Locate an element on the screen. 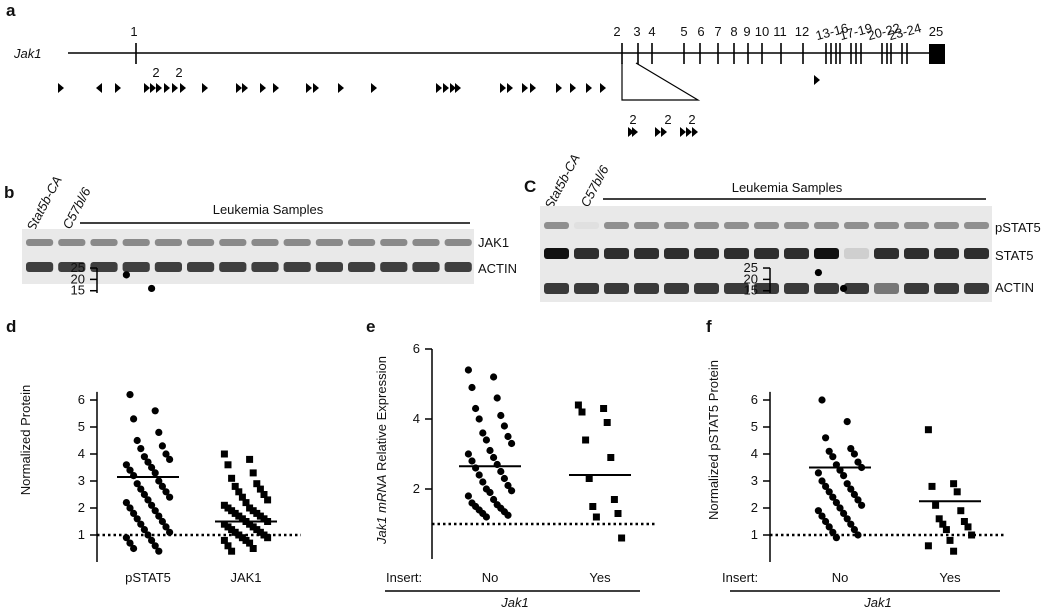 This screenshot has width=1050, height=611. y-tick-label: 5 is located at coordinates (754, 426).